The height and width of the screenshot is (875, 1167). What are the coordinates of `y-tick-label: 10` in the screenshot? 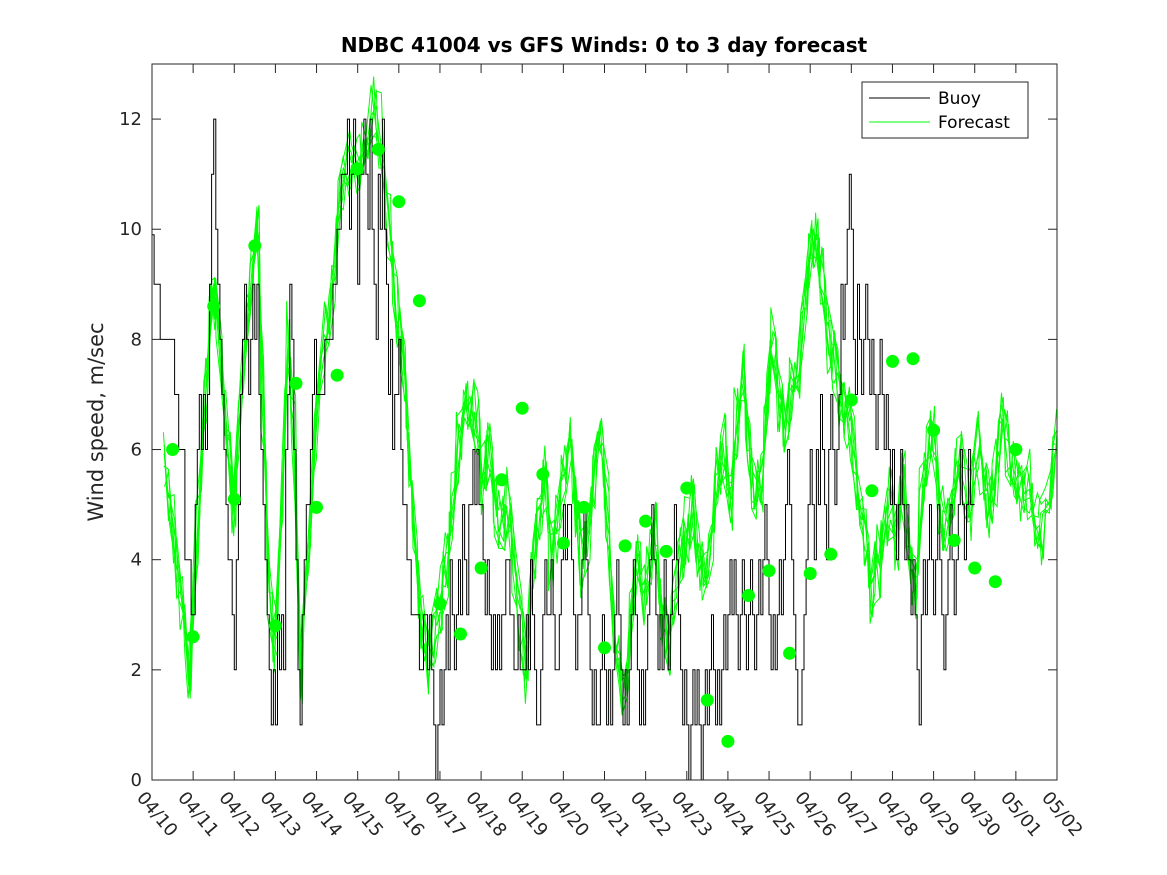 It's located at (130, 229).